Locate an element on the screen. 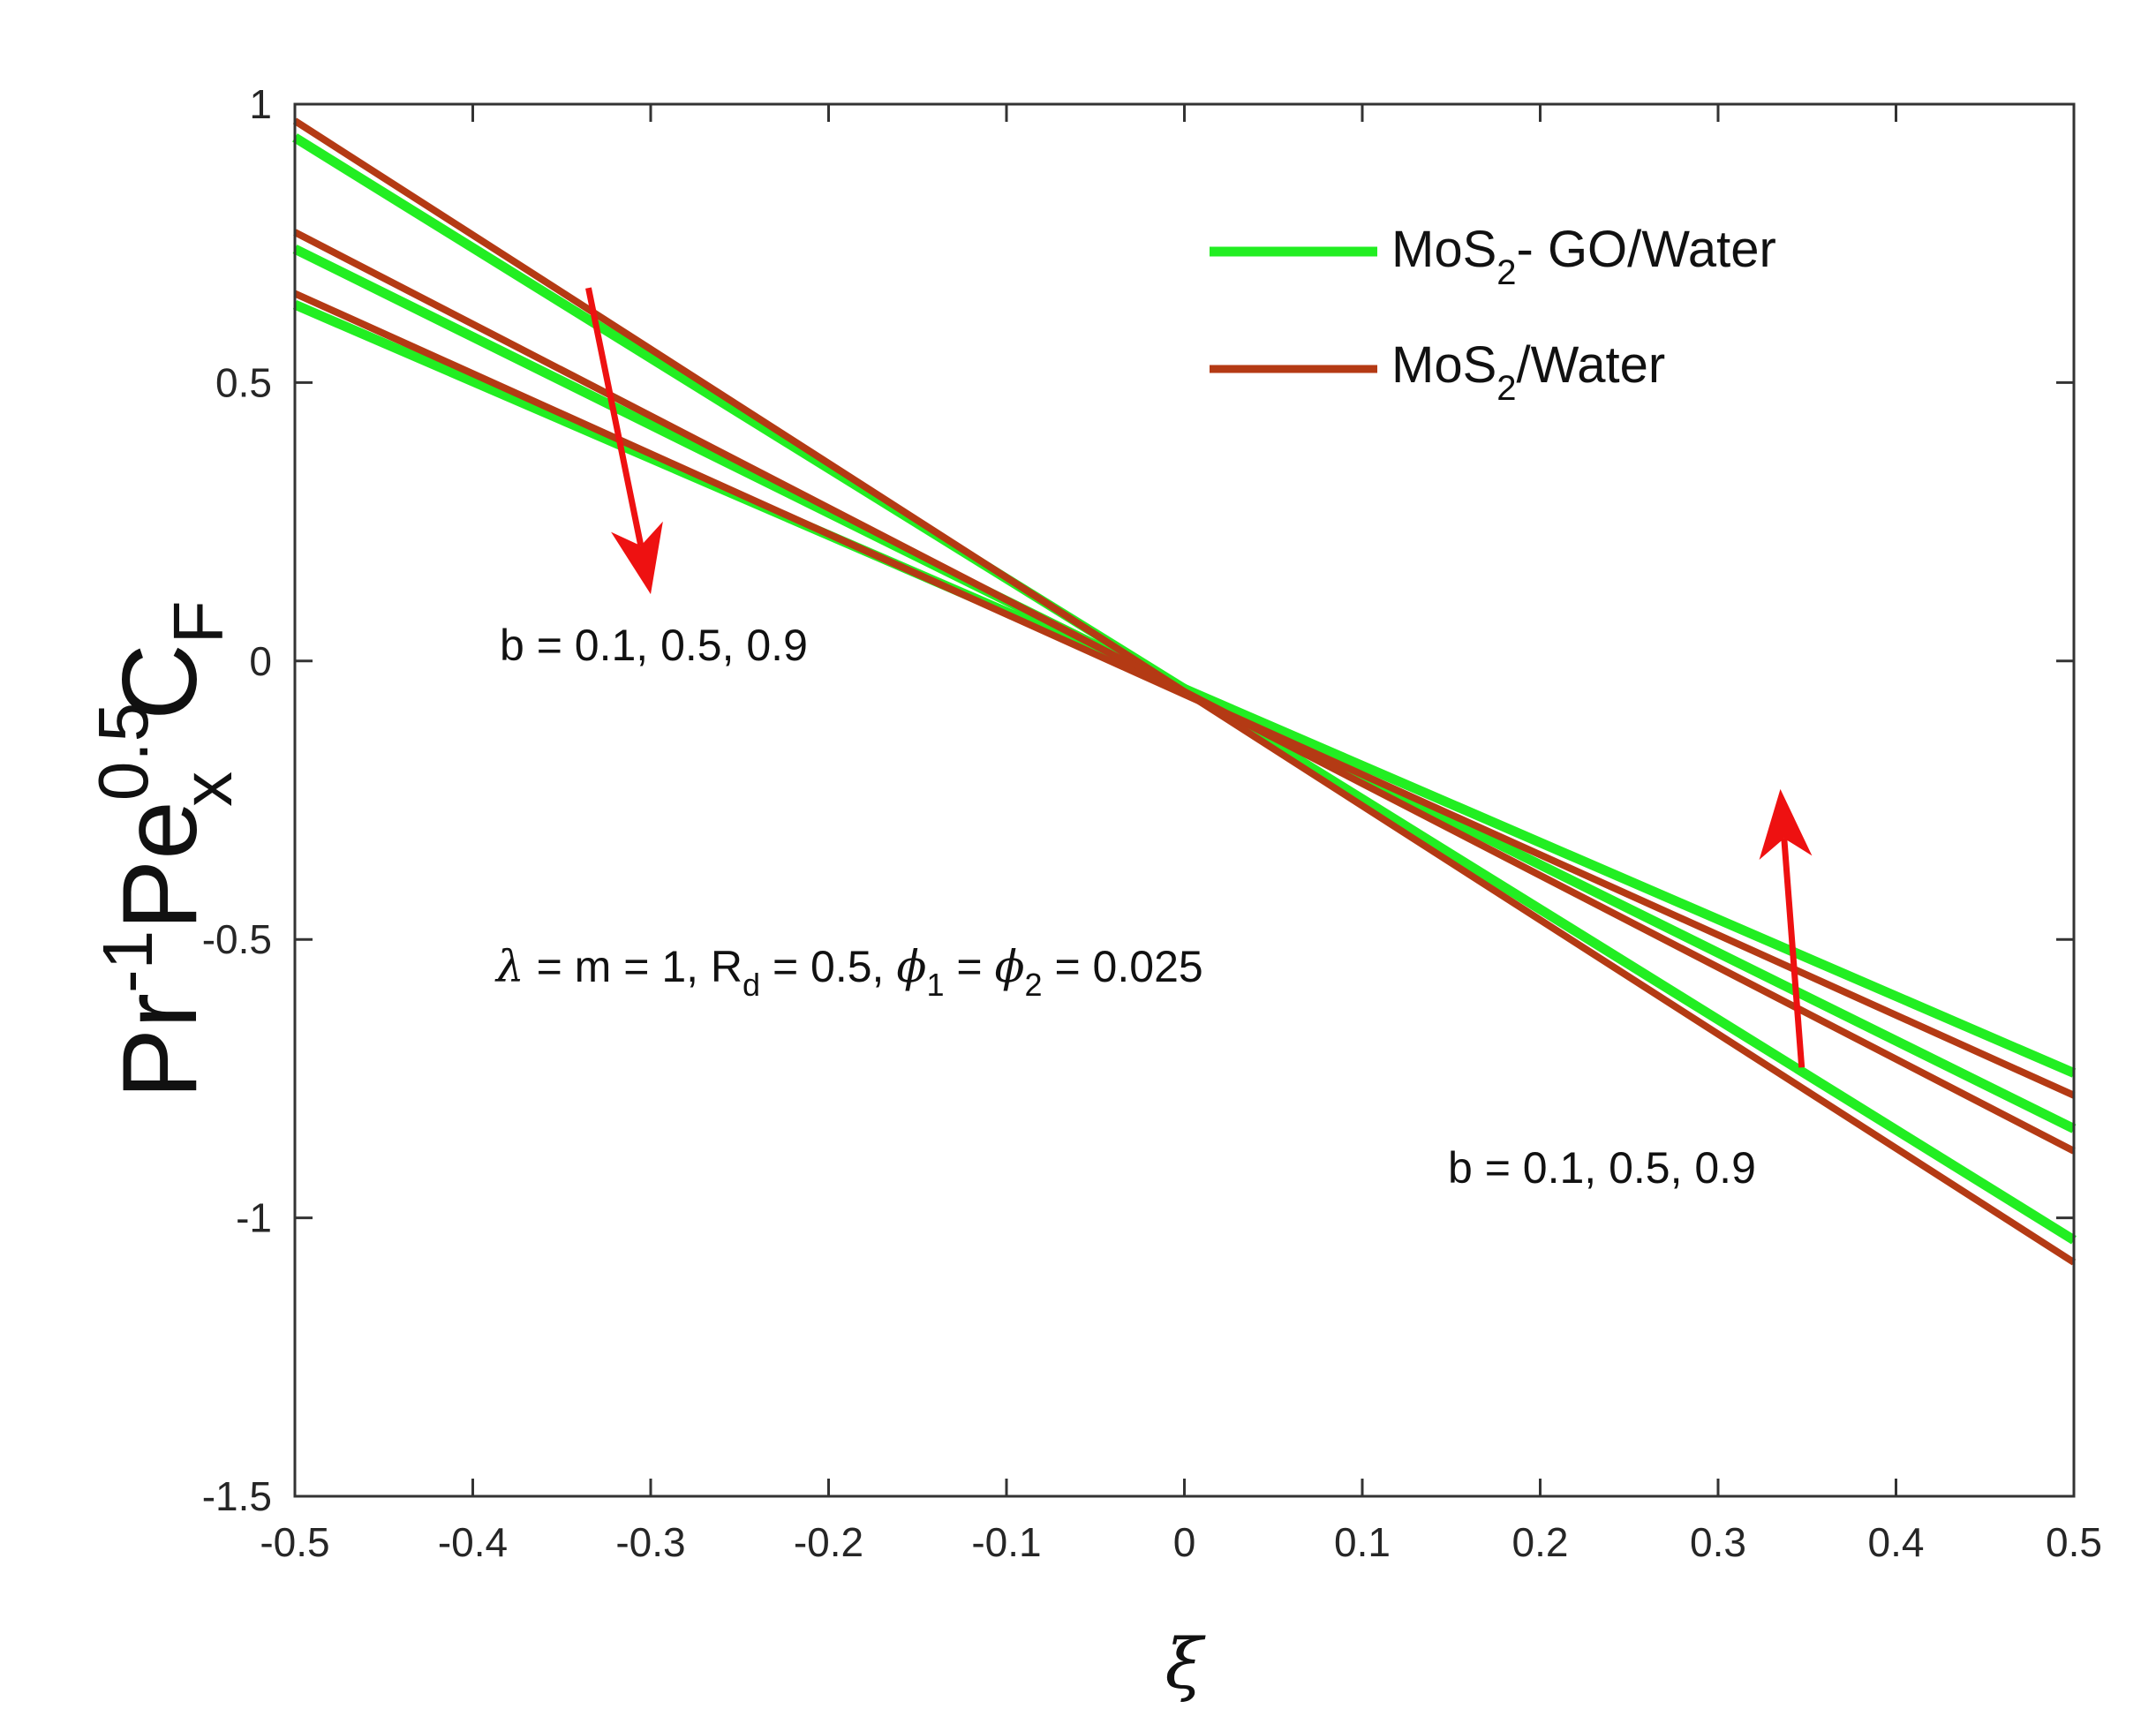 The image size is (2156, 1709). y-axis-label: Pr-1Pe0.5xCF is located at coordinates (165, 849).